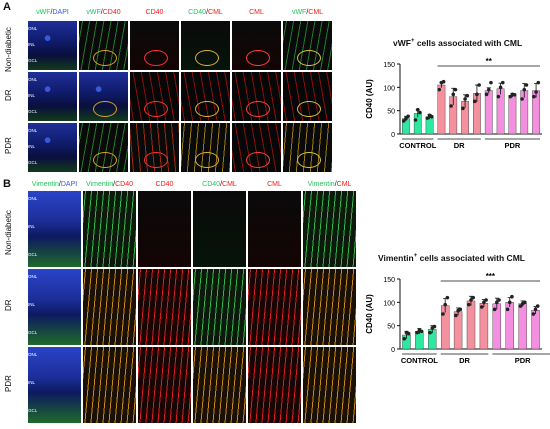 Image resolution: width=550 pixels, height=429 pixels. I want to click on column-header-part: DAPI, so click(60, 12).